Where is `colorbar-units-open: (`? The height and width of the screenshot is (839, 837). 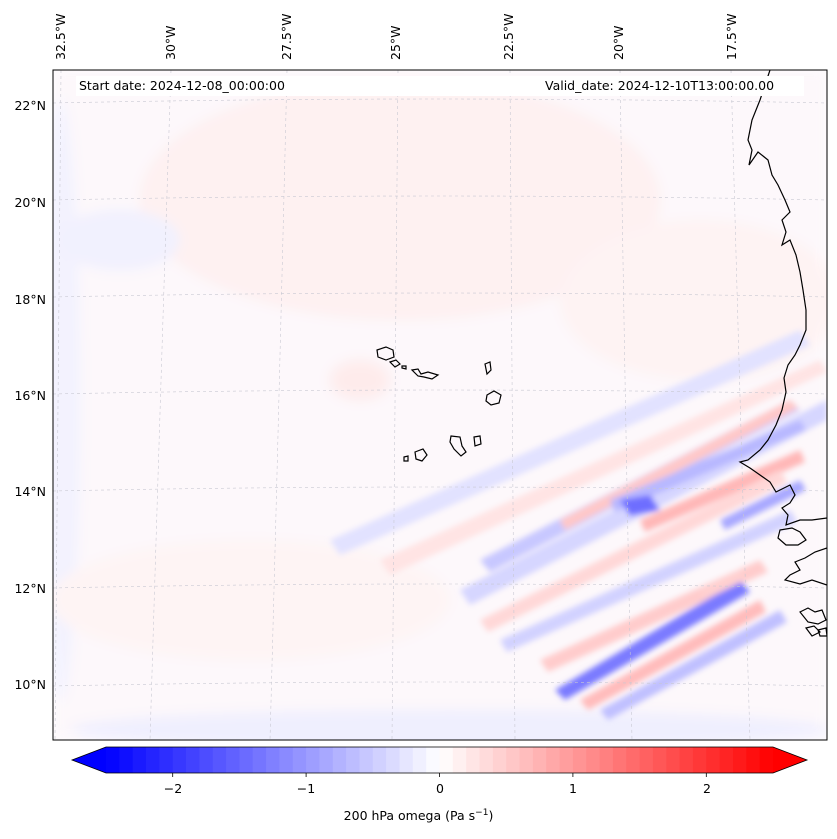 colorbar-units-open: ( is located at coordinates (448, 816).